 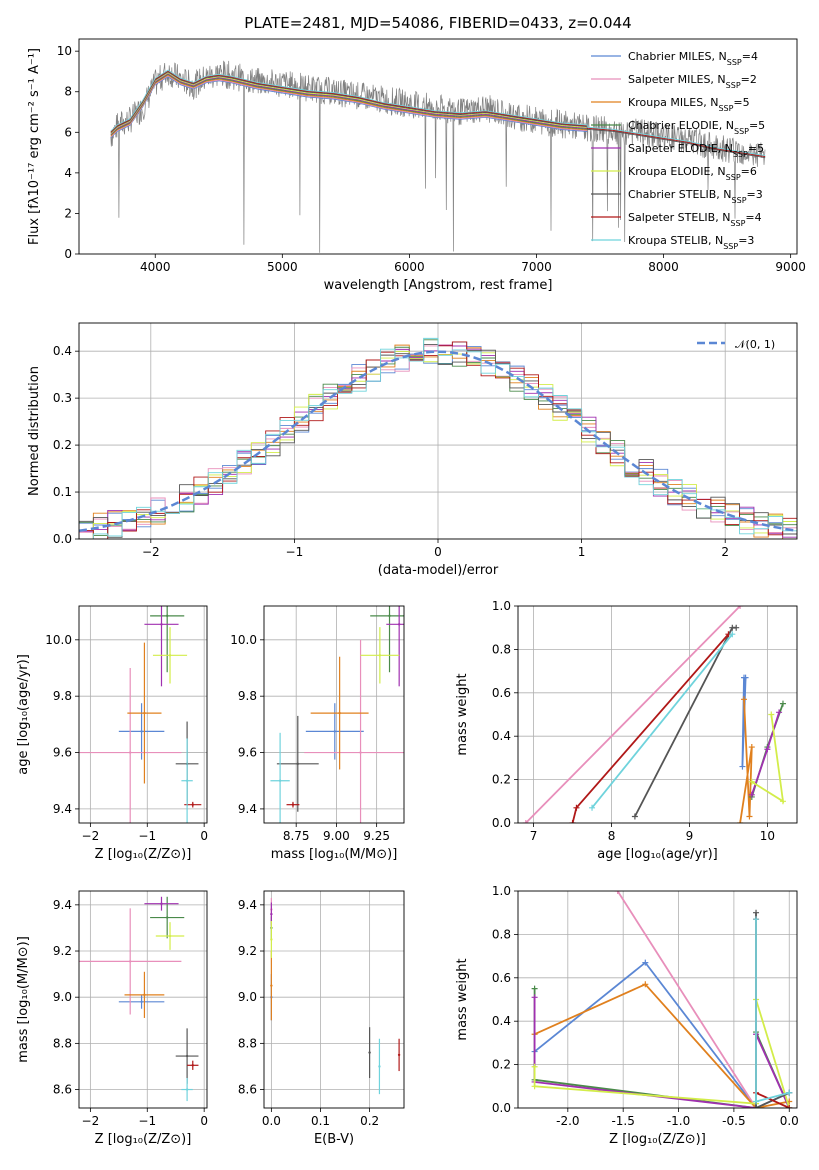 I want to click on y-tick-label: 0.3, so click(x=62, y=398).